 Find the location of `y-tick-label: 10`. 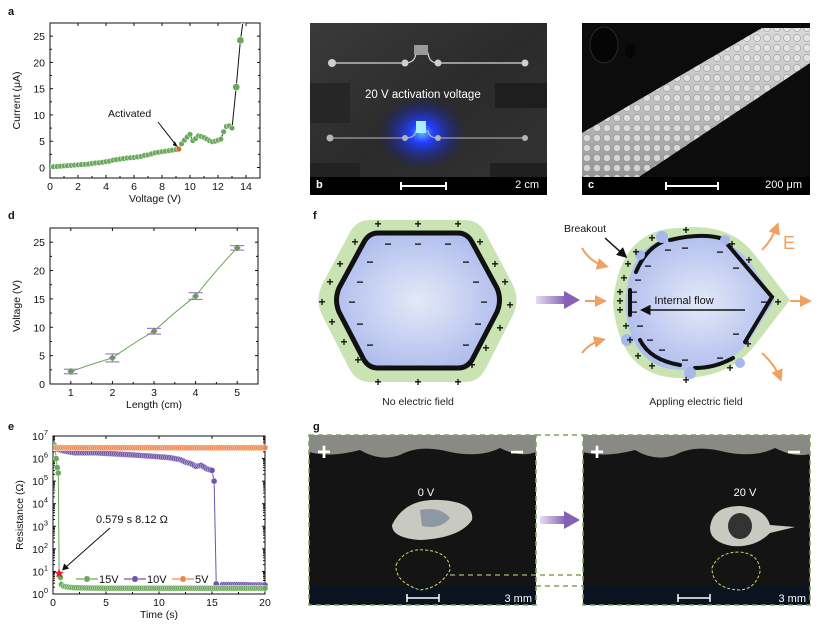

y-tick-label: 10 is located at coordinates (39, 328).